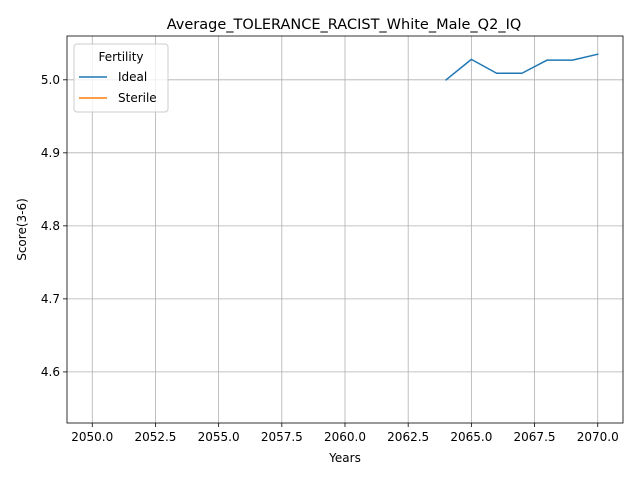 The height and width of the screenshot is (480, 640). What do you see at coordinates (137, 98) in the screenshot?
I see `legend-label-sterile: Sterile` at bounding box center [137, 98].